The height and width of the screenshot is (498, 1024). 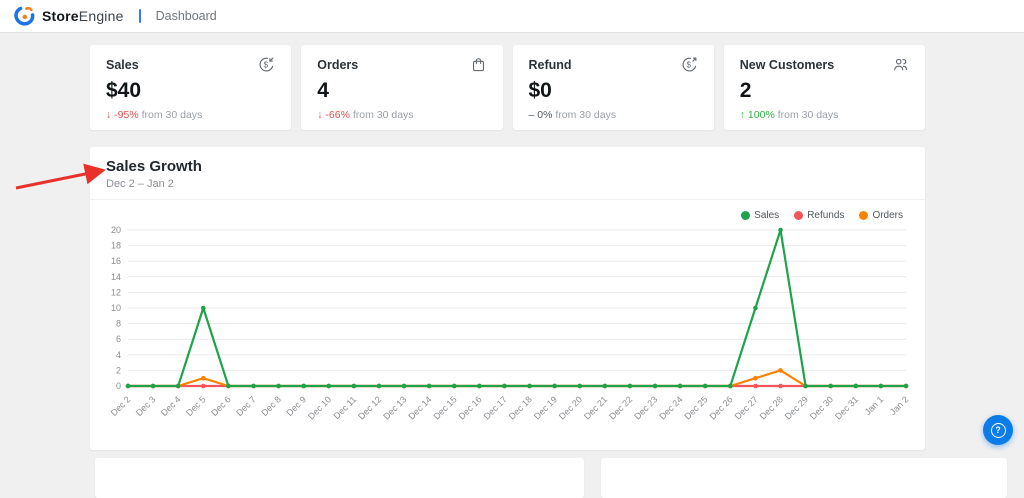 What do you see at coordinates (507, 173) in the screenshot?
I see `sales-growth-header: Sales Growth Dec 2 – Jan 2` at bounding box center [507, 173].